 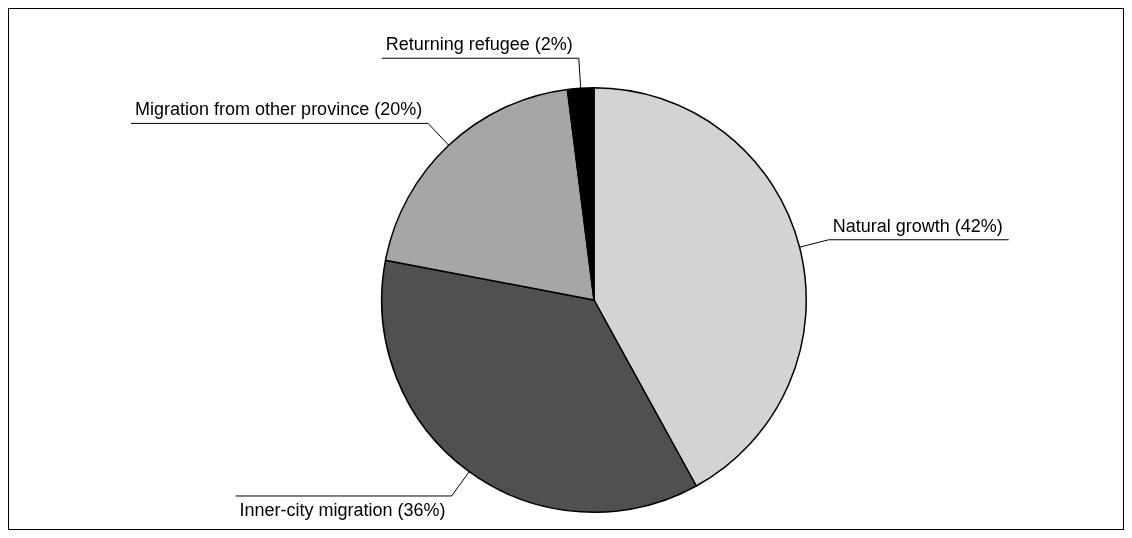 I want to click on slice-label: Returning refugee (2%), so click(x=479, y=44).